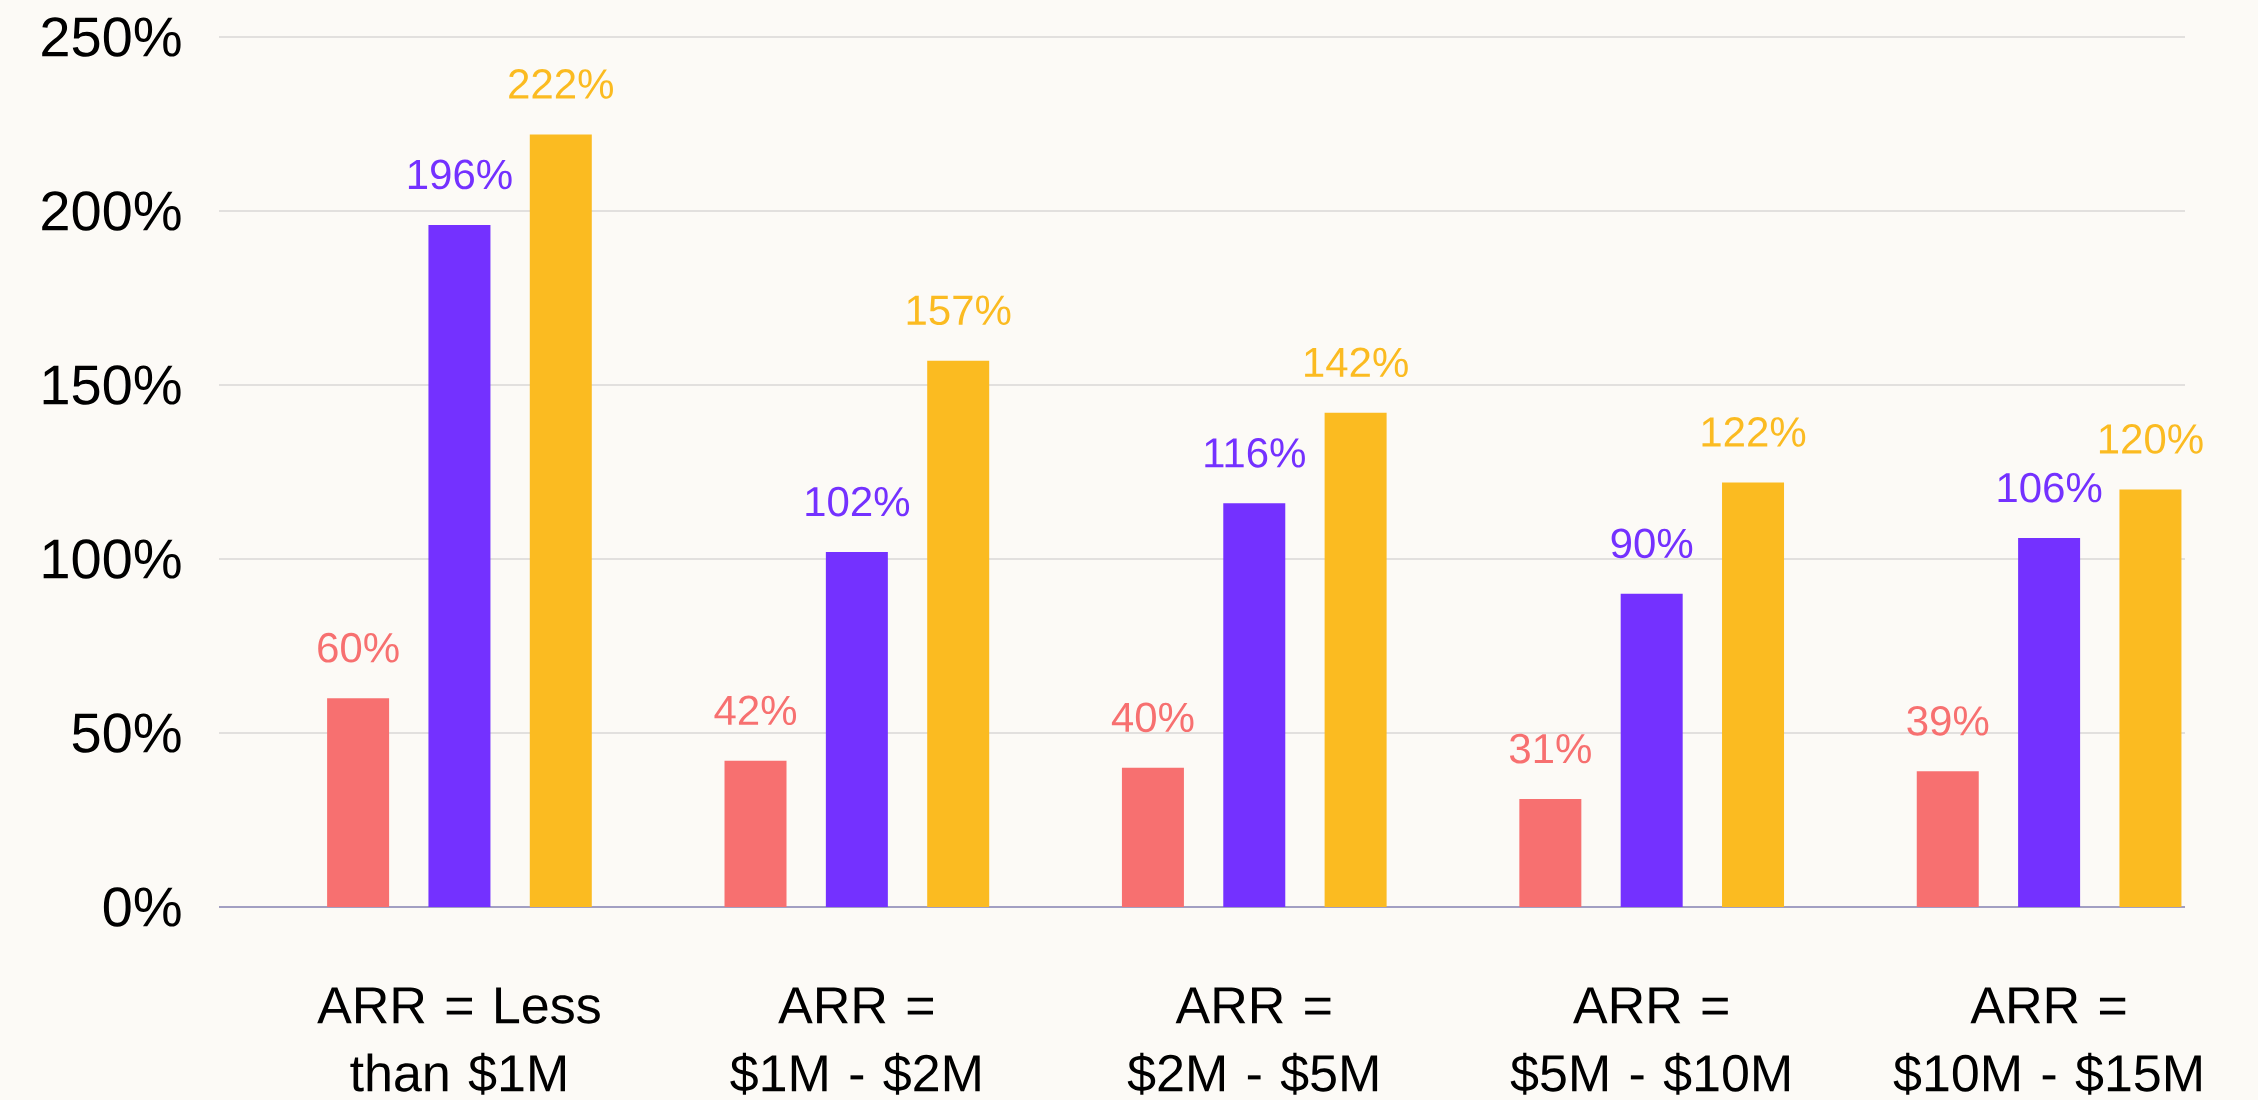  What do you see at coordinates (1255, 453) in the screenshot?
I see `data-label: 116%` at bounding box center [1255, 453].